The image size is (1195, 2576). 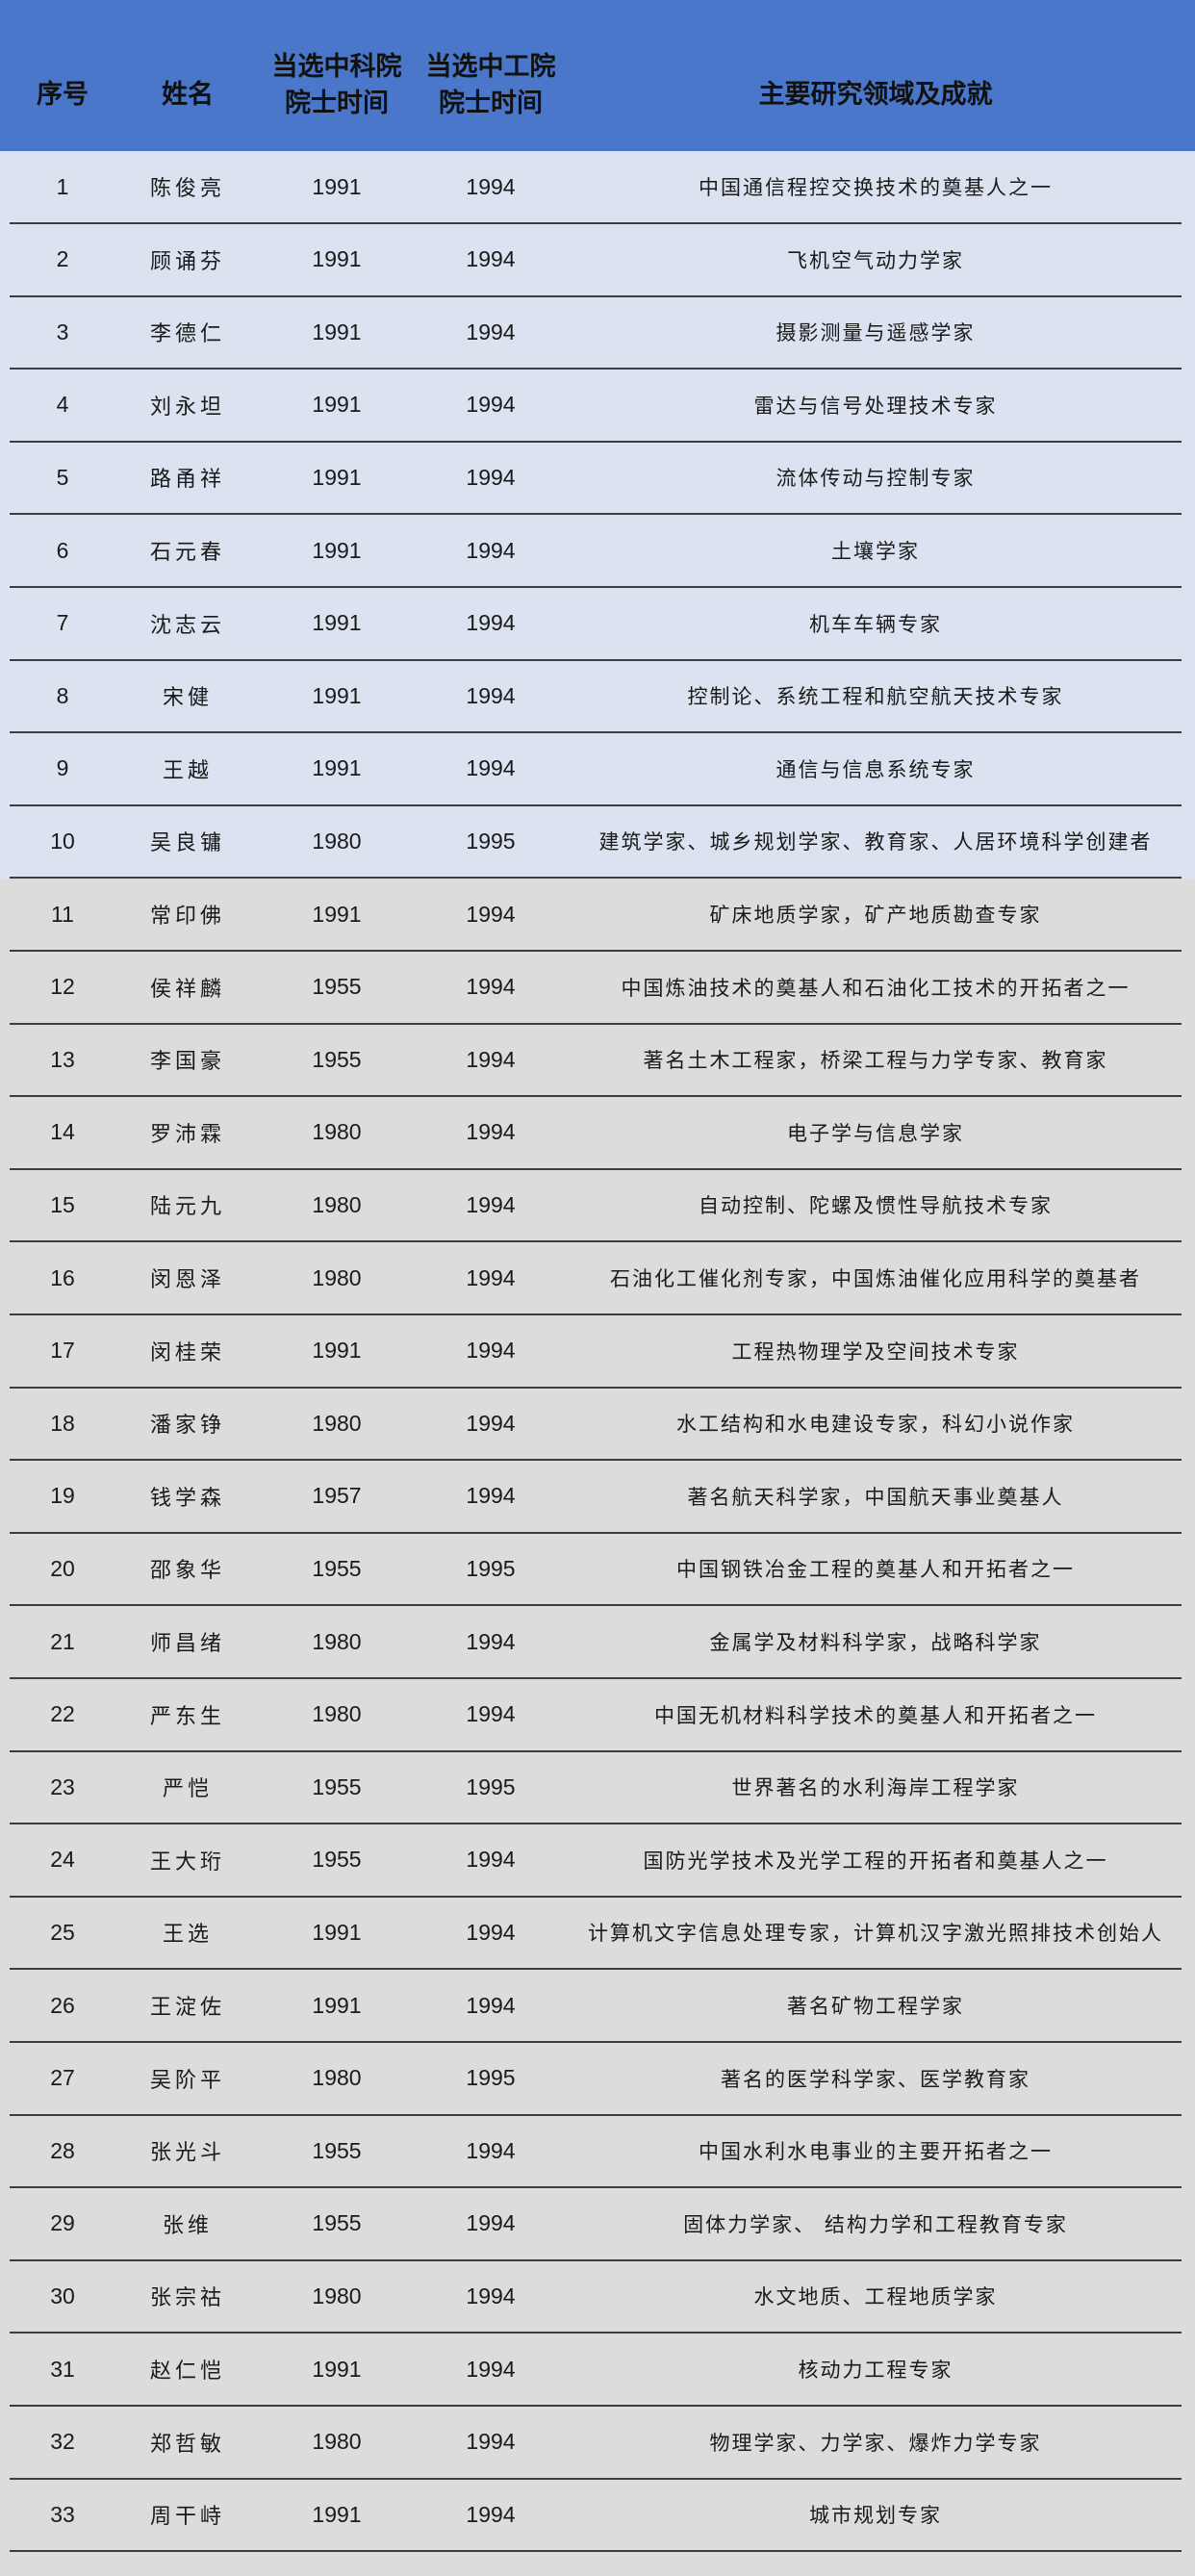 What do you see at coordinates (187, 189) in the screenshot?
I see `row-name: 陈俊亮` at bounding box center [187, 189].